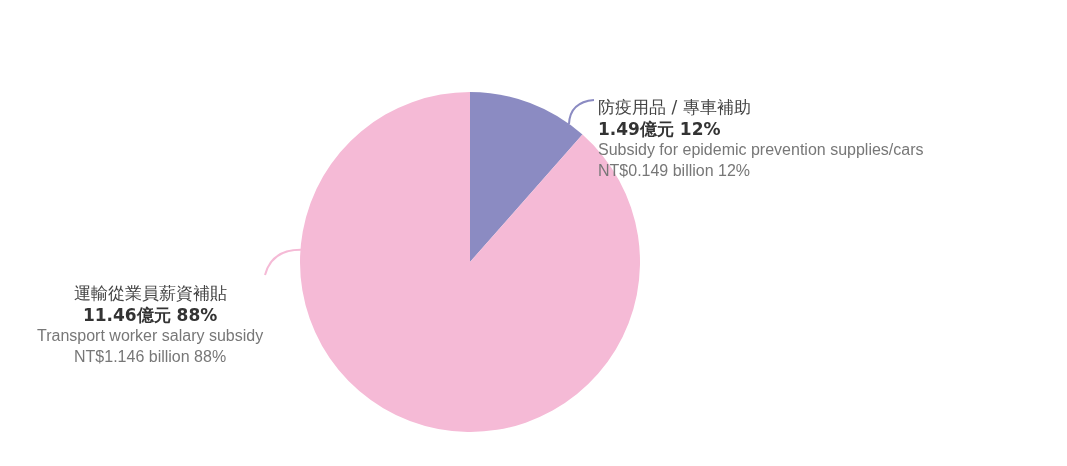 Image resolution: width=1067 pixels, height=466 pixels. Describe the element at coordinates (150, 293) in the screenshot. I see `slice-label: 運輸從業員薪資補貼` at that location.